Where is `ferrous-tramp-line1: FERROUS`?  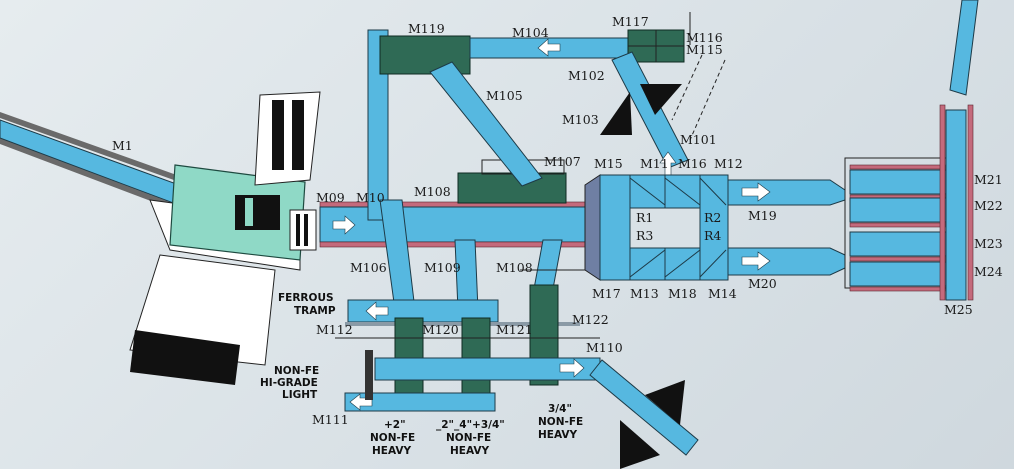
ferrous-tramp-line1: FERROUS is located at coordinates (306, 298).